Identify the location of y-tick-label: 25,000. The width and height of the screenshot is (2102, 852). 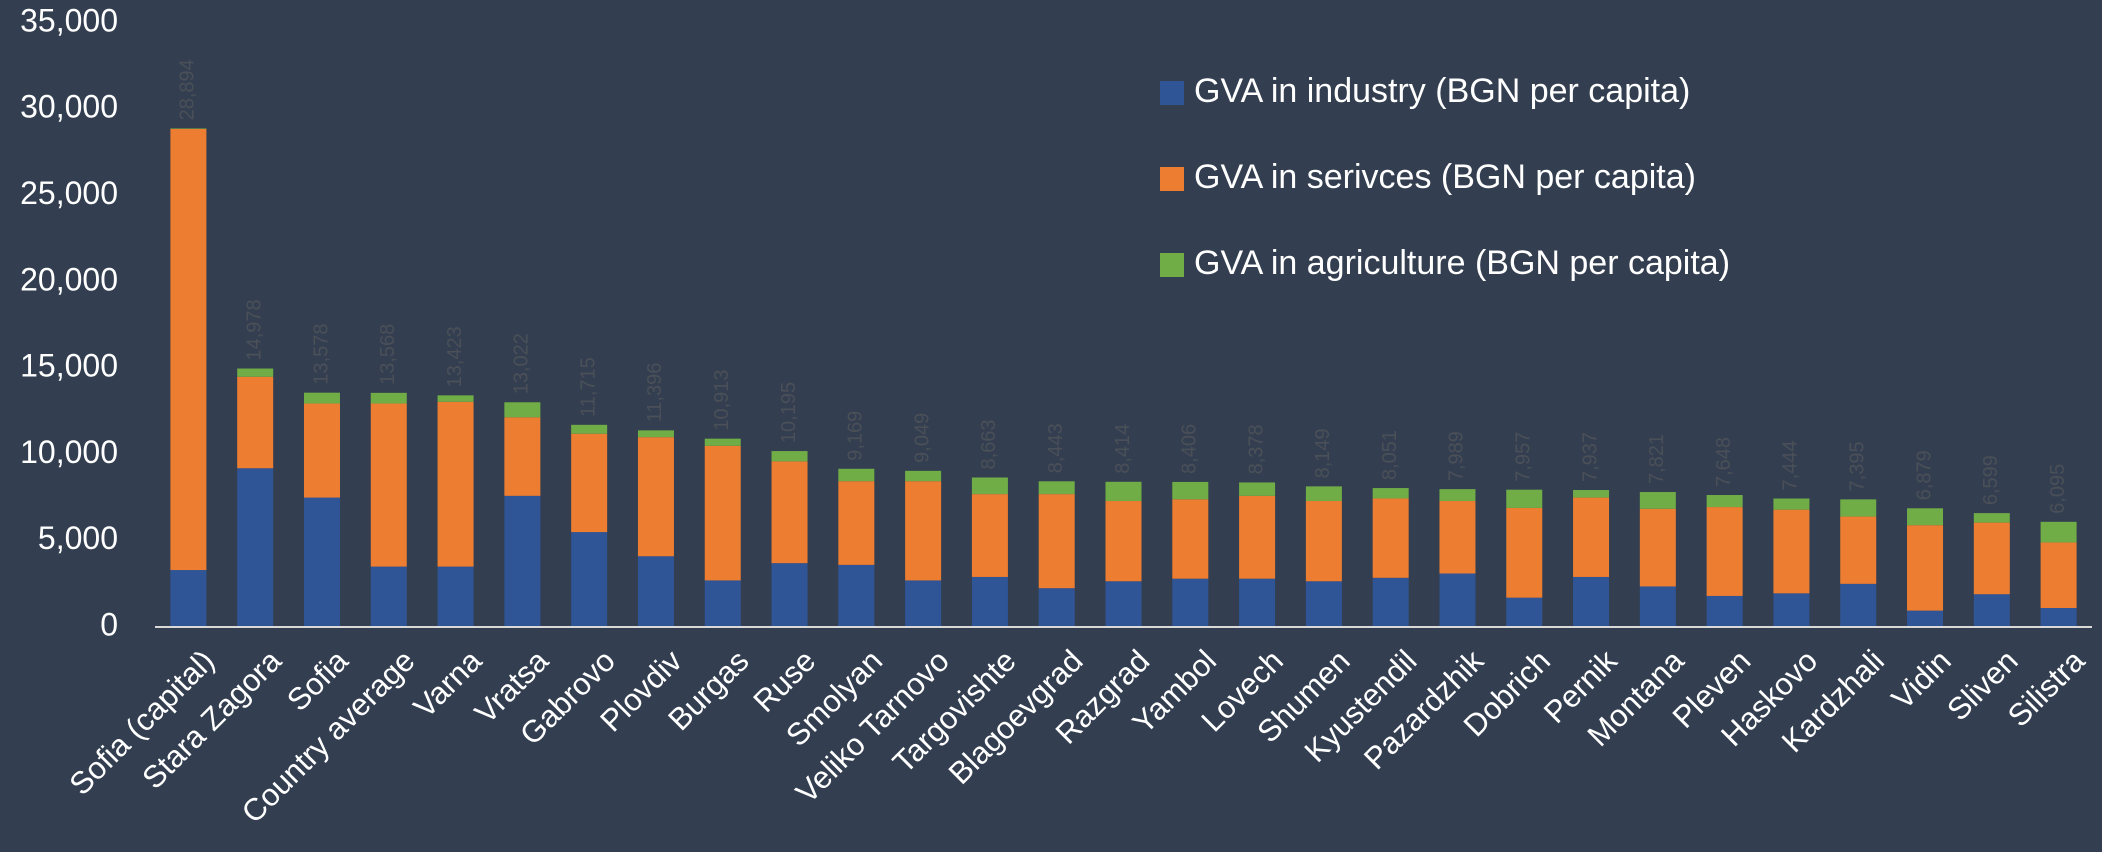
(69, 193).